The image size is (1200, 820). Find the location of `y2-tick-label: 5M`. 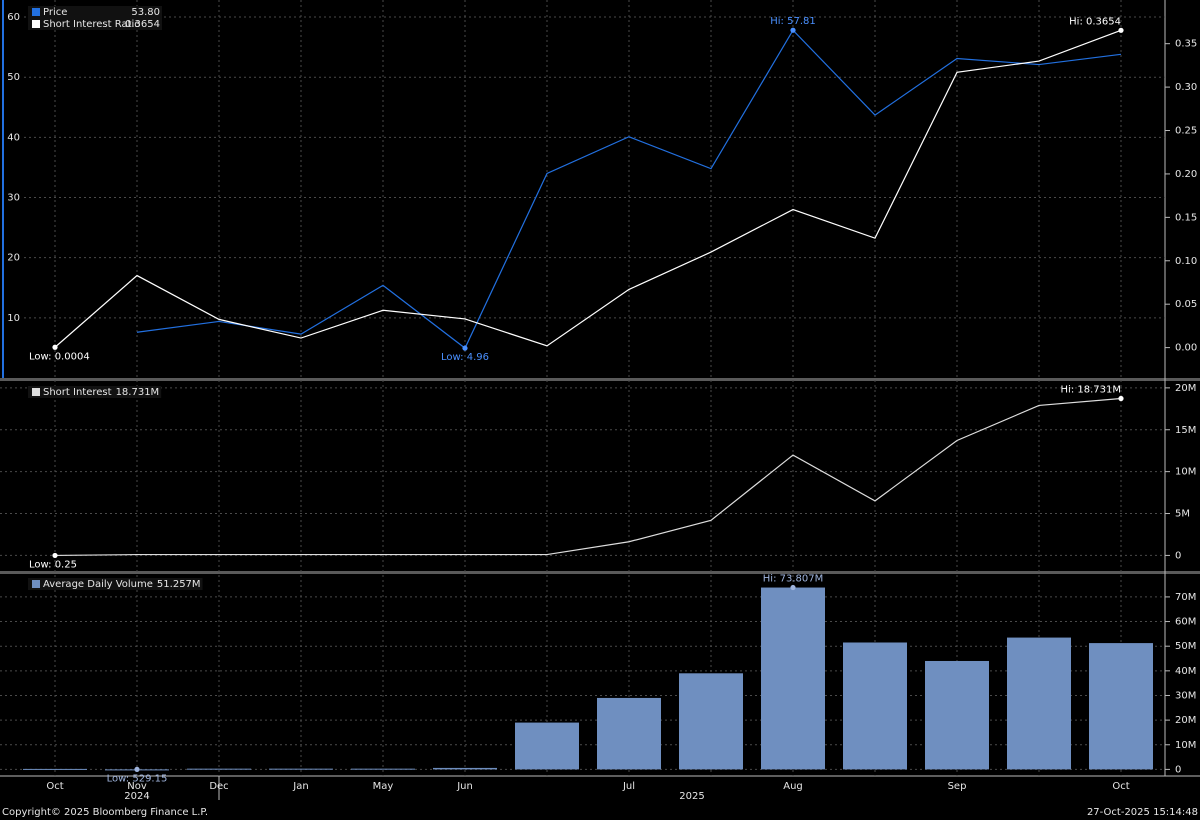

y2-tick-label: 5M is located at coordinates (1182, 514).